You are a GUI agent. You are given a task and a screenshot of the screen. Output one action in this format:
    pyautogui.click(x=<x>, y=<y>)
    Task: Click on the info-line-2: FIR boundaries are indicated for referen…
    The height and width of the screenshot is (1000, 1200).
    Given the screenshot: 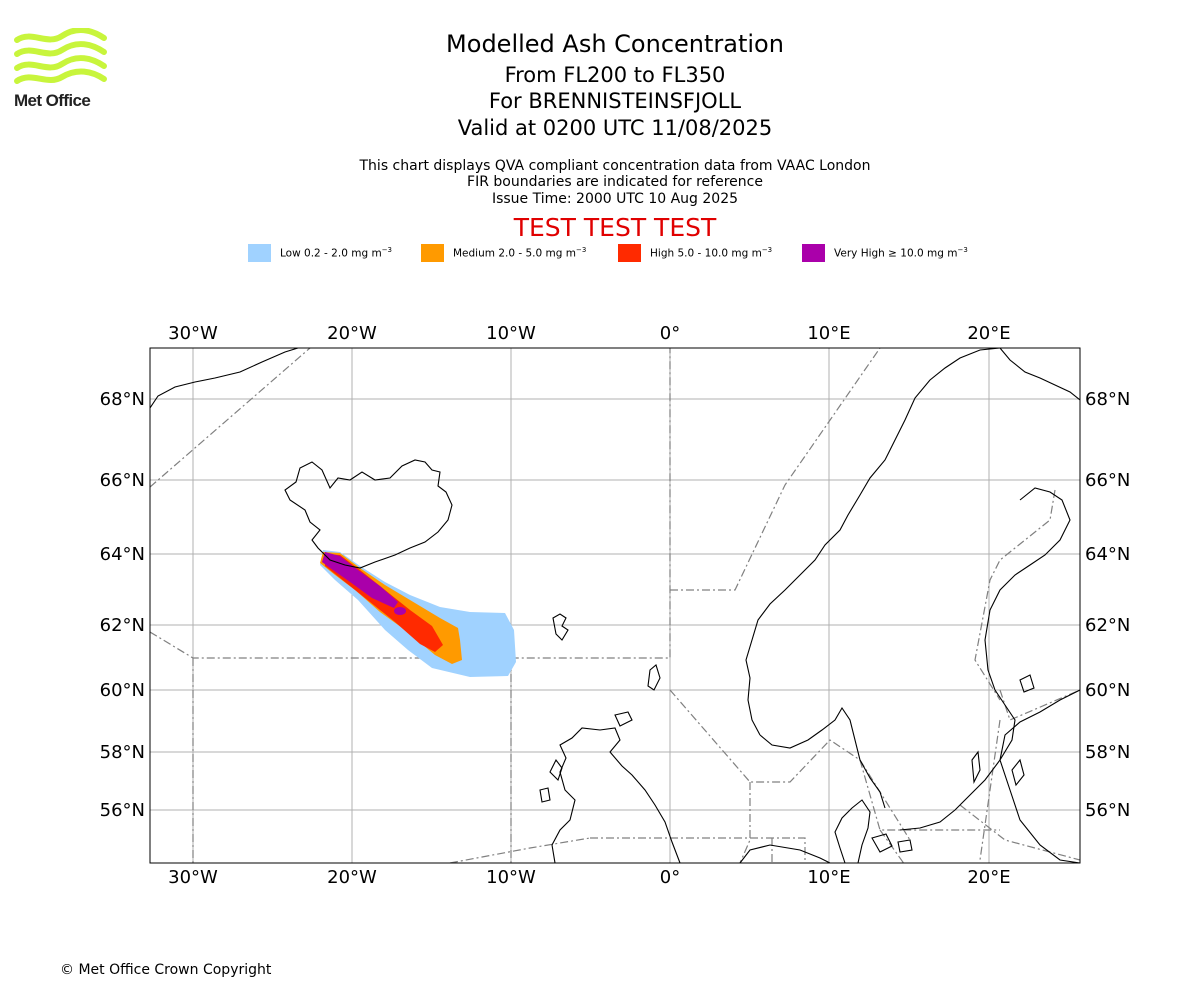 What is the action you would take?
    pyautogui.click(x=615, y=182)
    